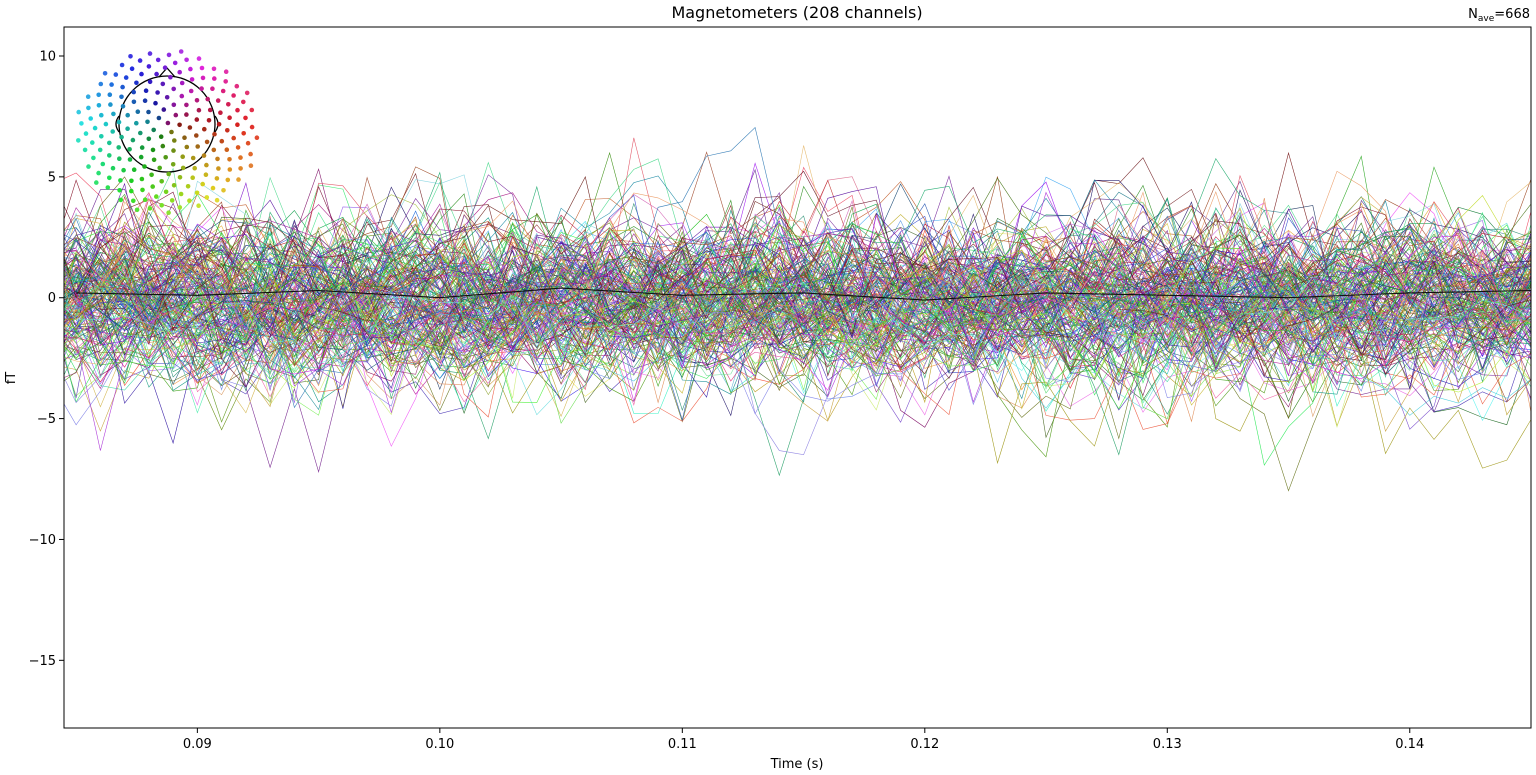  Describe the element at coordinates (197, 744) in the screenshot. I see `x-tick-label: 0.09` at that location.